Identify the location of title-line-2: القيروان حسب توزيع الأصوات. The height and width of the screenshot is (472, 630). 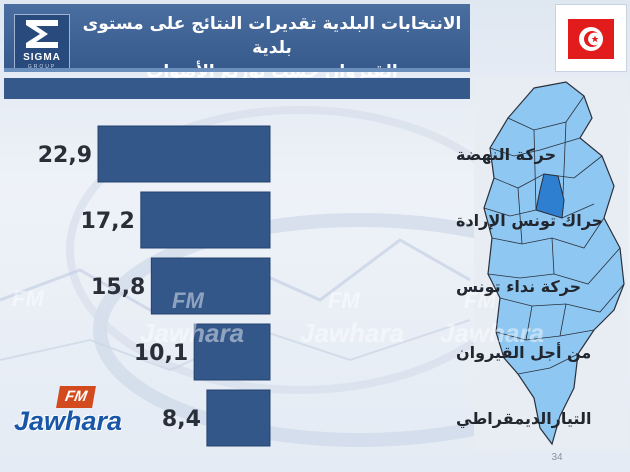
(272, 72).